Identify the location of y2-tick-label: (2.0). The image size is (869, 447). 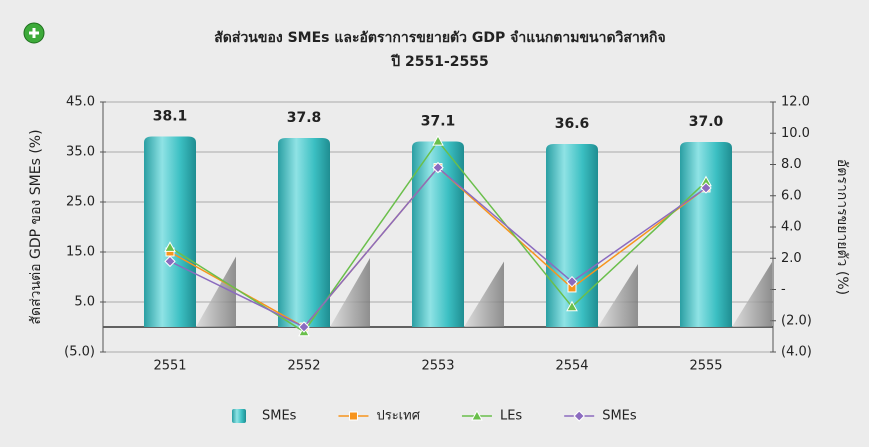
(796, 320).